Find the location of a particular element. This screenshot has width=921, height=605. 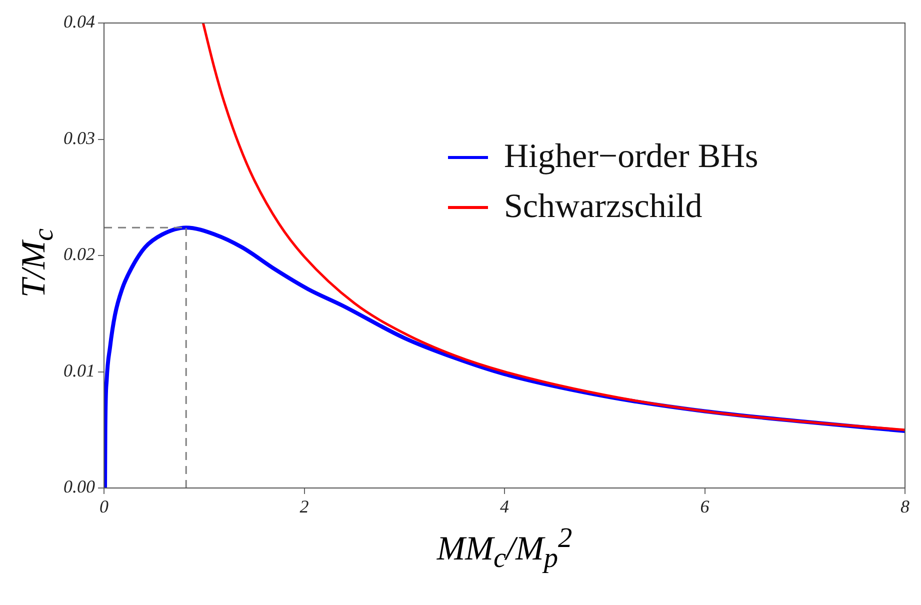

x-tick-label: 2 is located at coordinates (304, 506).